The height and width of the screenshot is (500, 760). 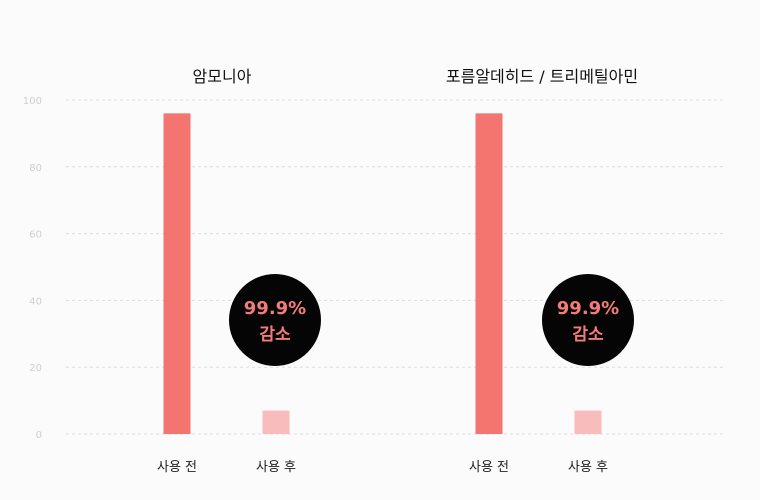 What do you see at coordinates (222, 76) in the screenshot?
I see `chart-title: 암모니아` at bounding box center [222, 76].